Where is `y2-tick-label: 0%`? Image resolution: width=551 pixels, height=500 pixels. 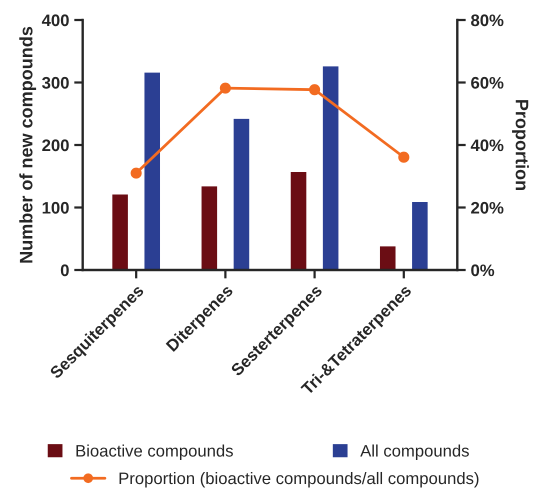
y2-tick-label: 0% is located at coordinates (482, 270).